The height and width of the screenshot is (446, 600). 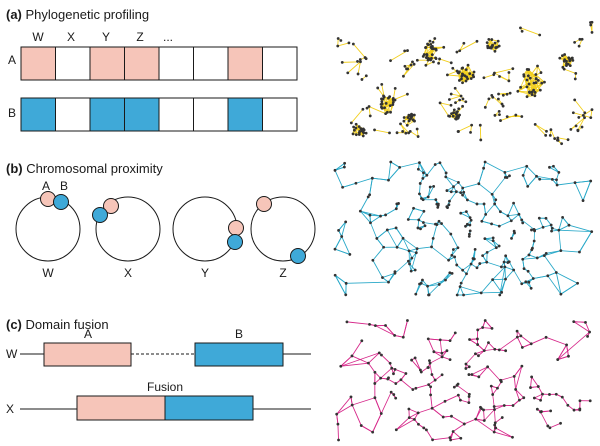 What do you see at coordinates (48, 273) in the screenshot?
I see `genome-label: W` at bounding box center [48, 273].